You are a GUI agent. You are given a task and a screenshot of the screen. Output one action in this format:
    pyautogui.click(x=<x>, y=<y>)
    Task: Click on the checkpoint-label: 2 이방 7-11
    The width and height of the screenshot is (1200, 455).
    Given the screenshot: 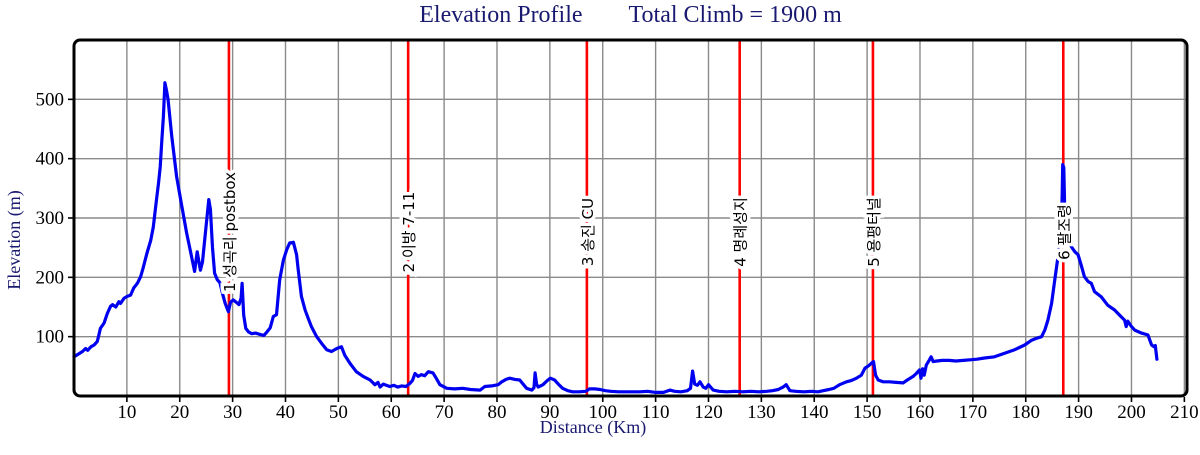 What is the action you would take?
    pyautogui.click(x=409, y=232)
    